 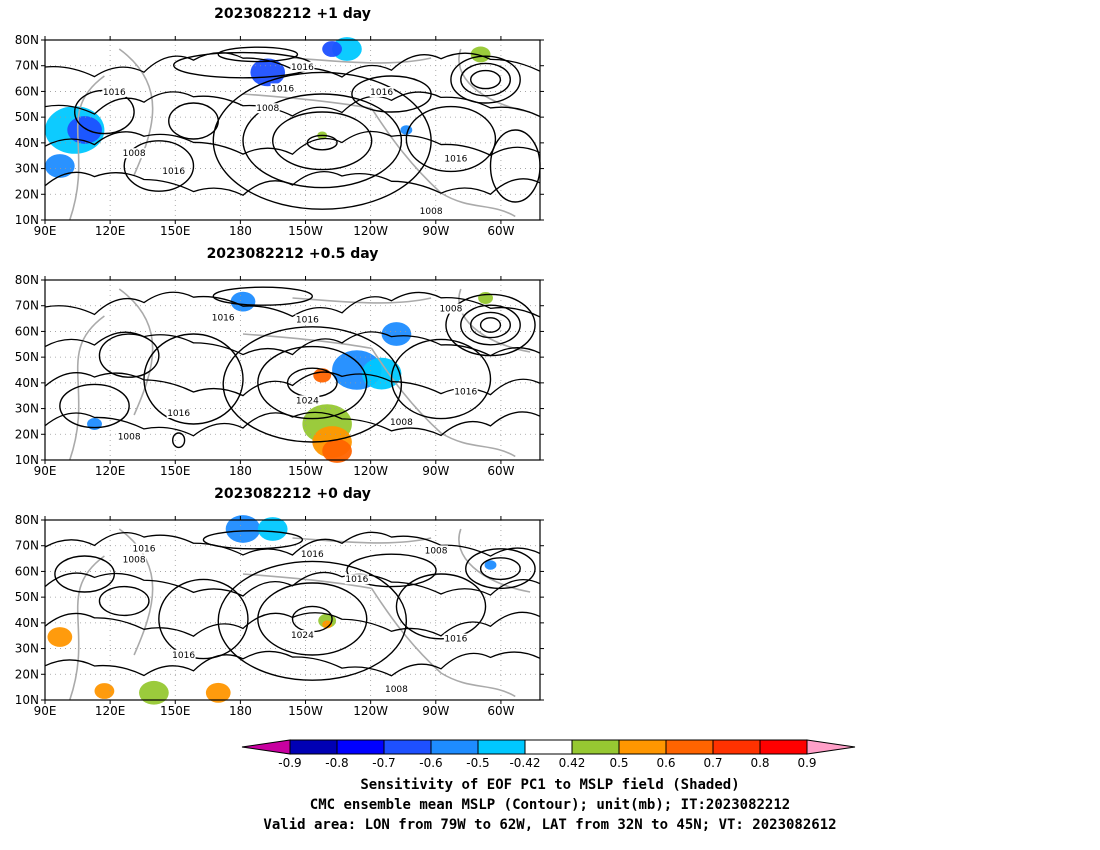 I want to click on colorbar-label: 0.9, so click(x=806, y=763).